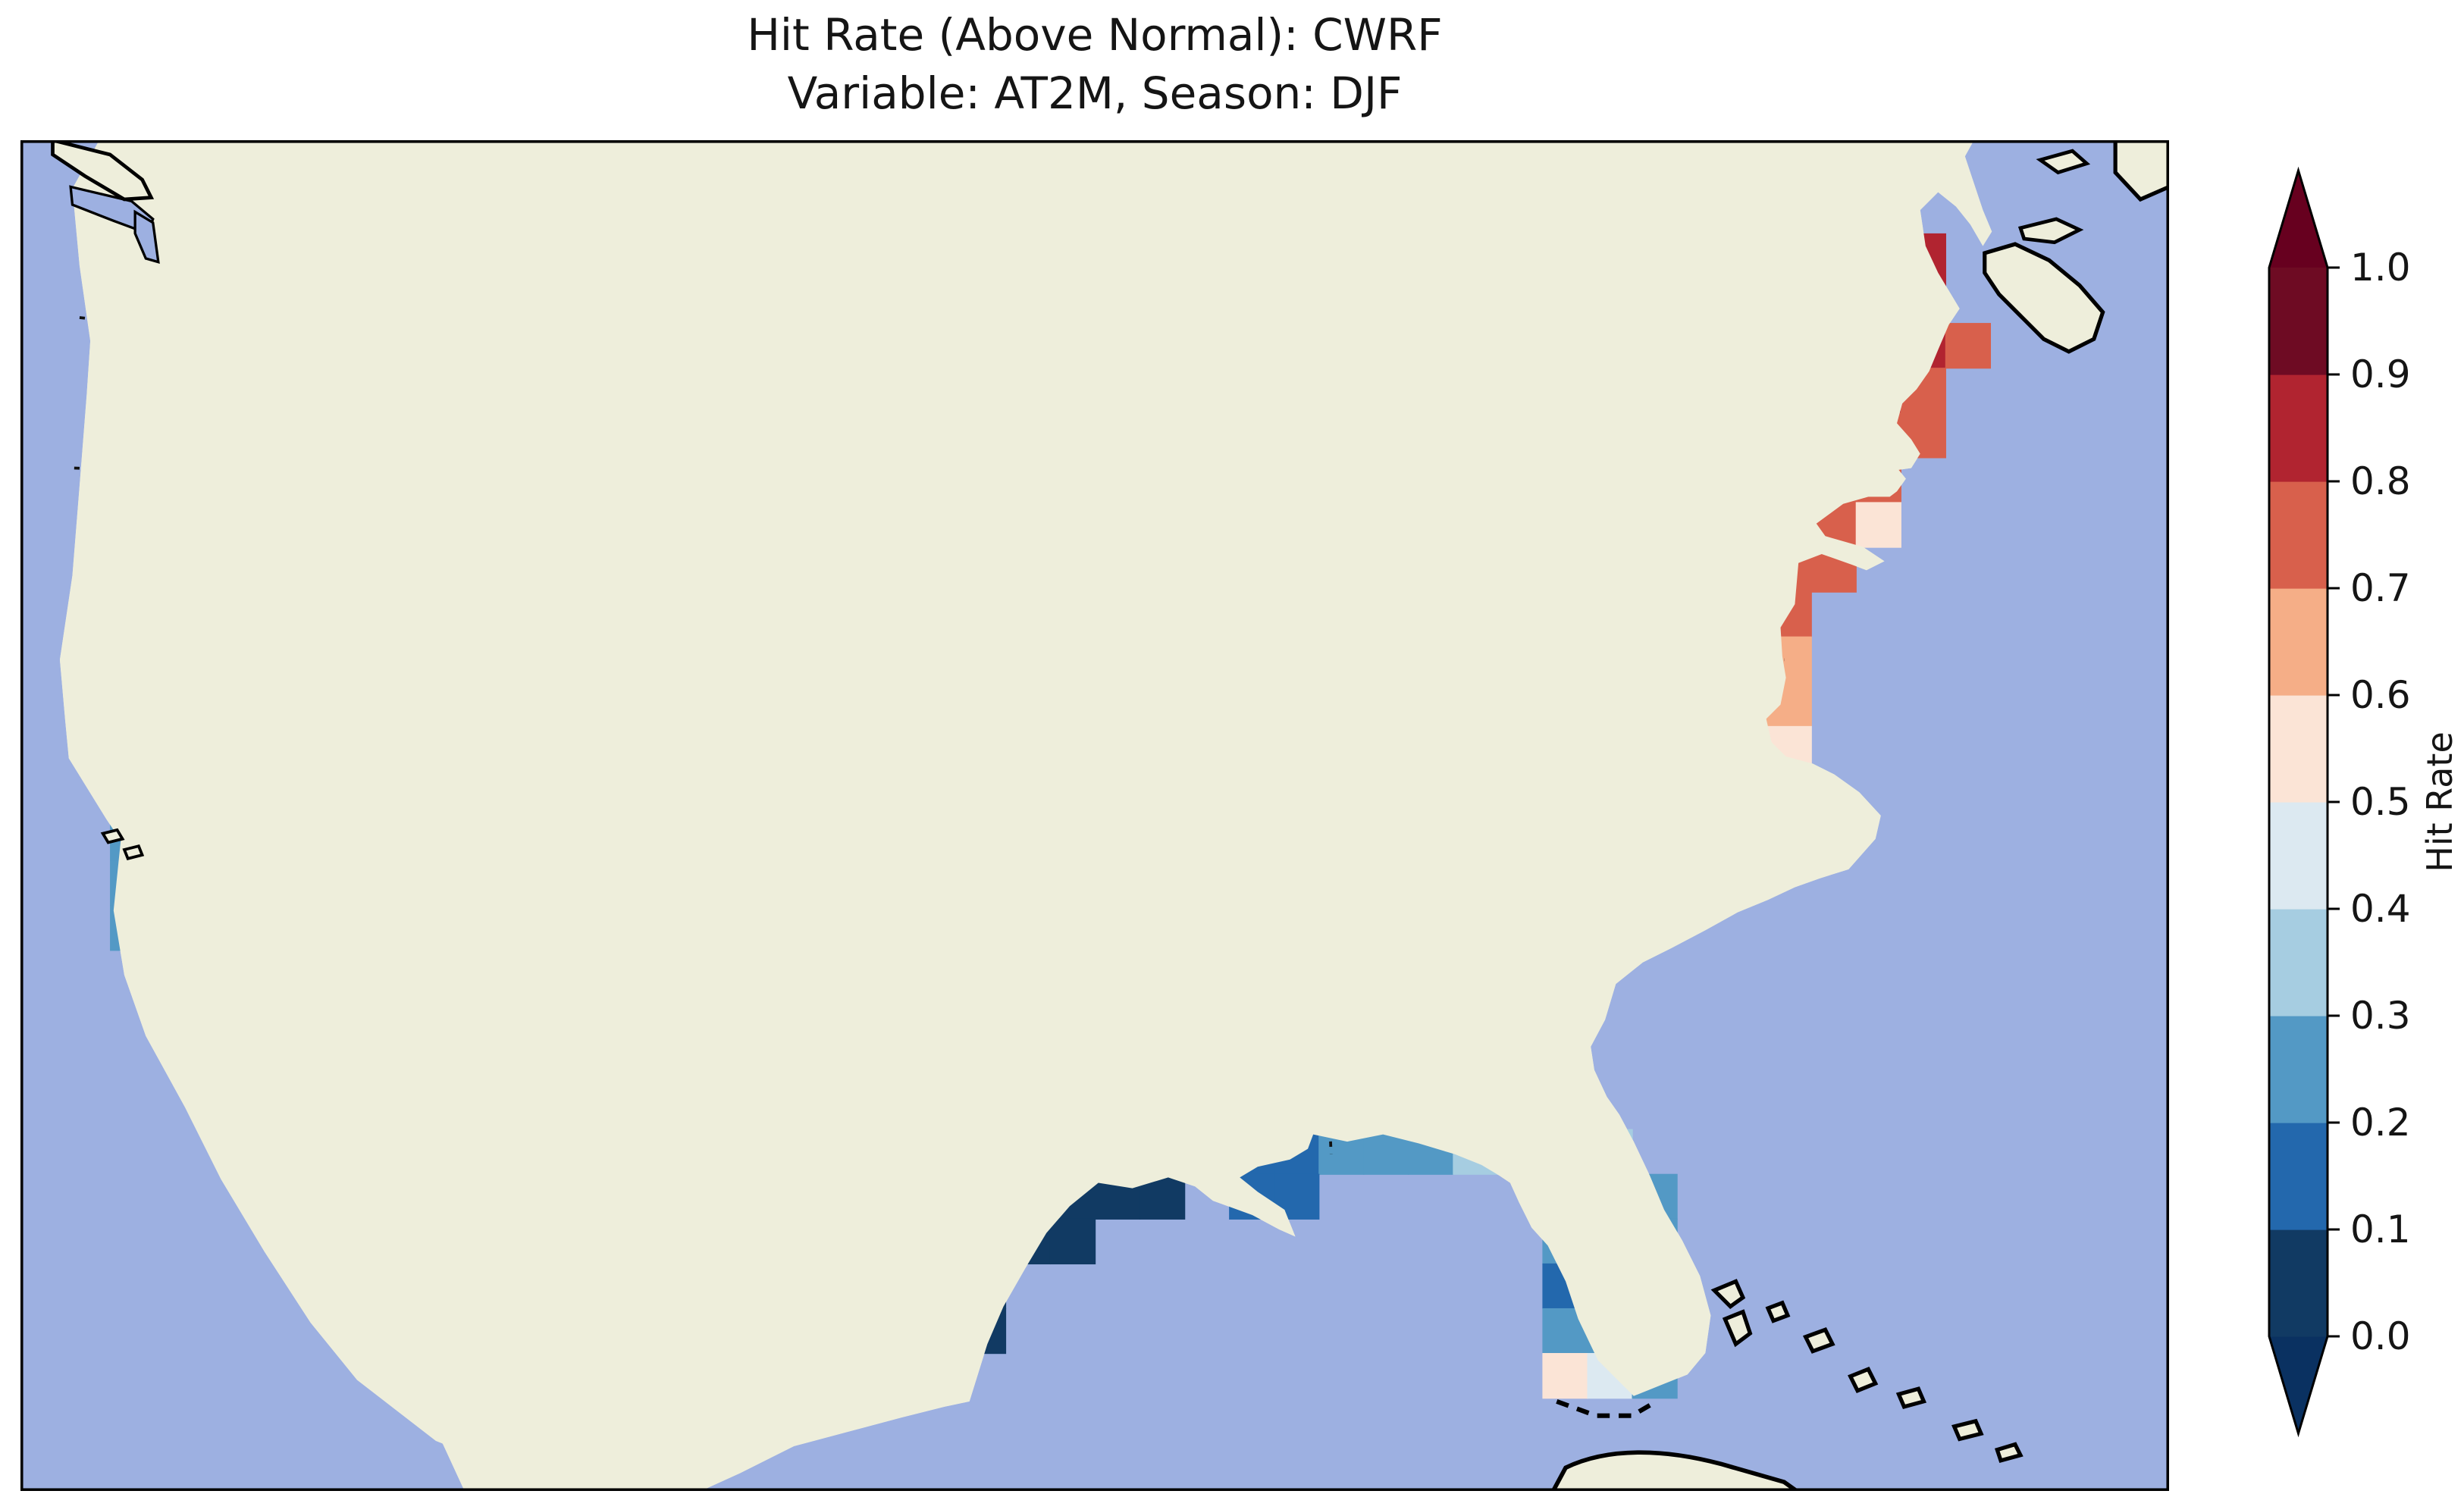 The image size is (2464, 1494). Describe the element at coordinates (1605, 1408) in the screenshot. I see `florida-keys` at that location.